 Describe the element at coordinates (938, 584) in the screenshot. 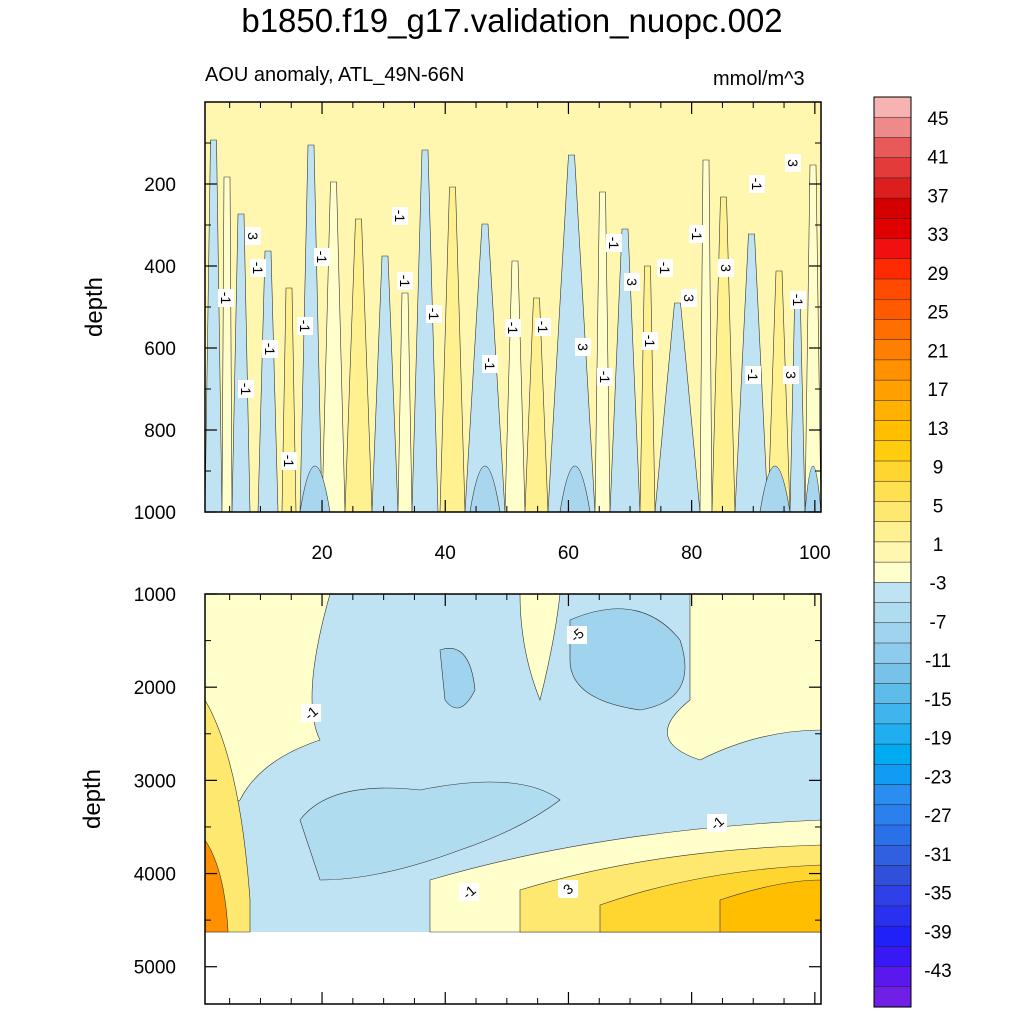

I see `colorbar-label: -3` at that location.